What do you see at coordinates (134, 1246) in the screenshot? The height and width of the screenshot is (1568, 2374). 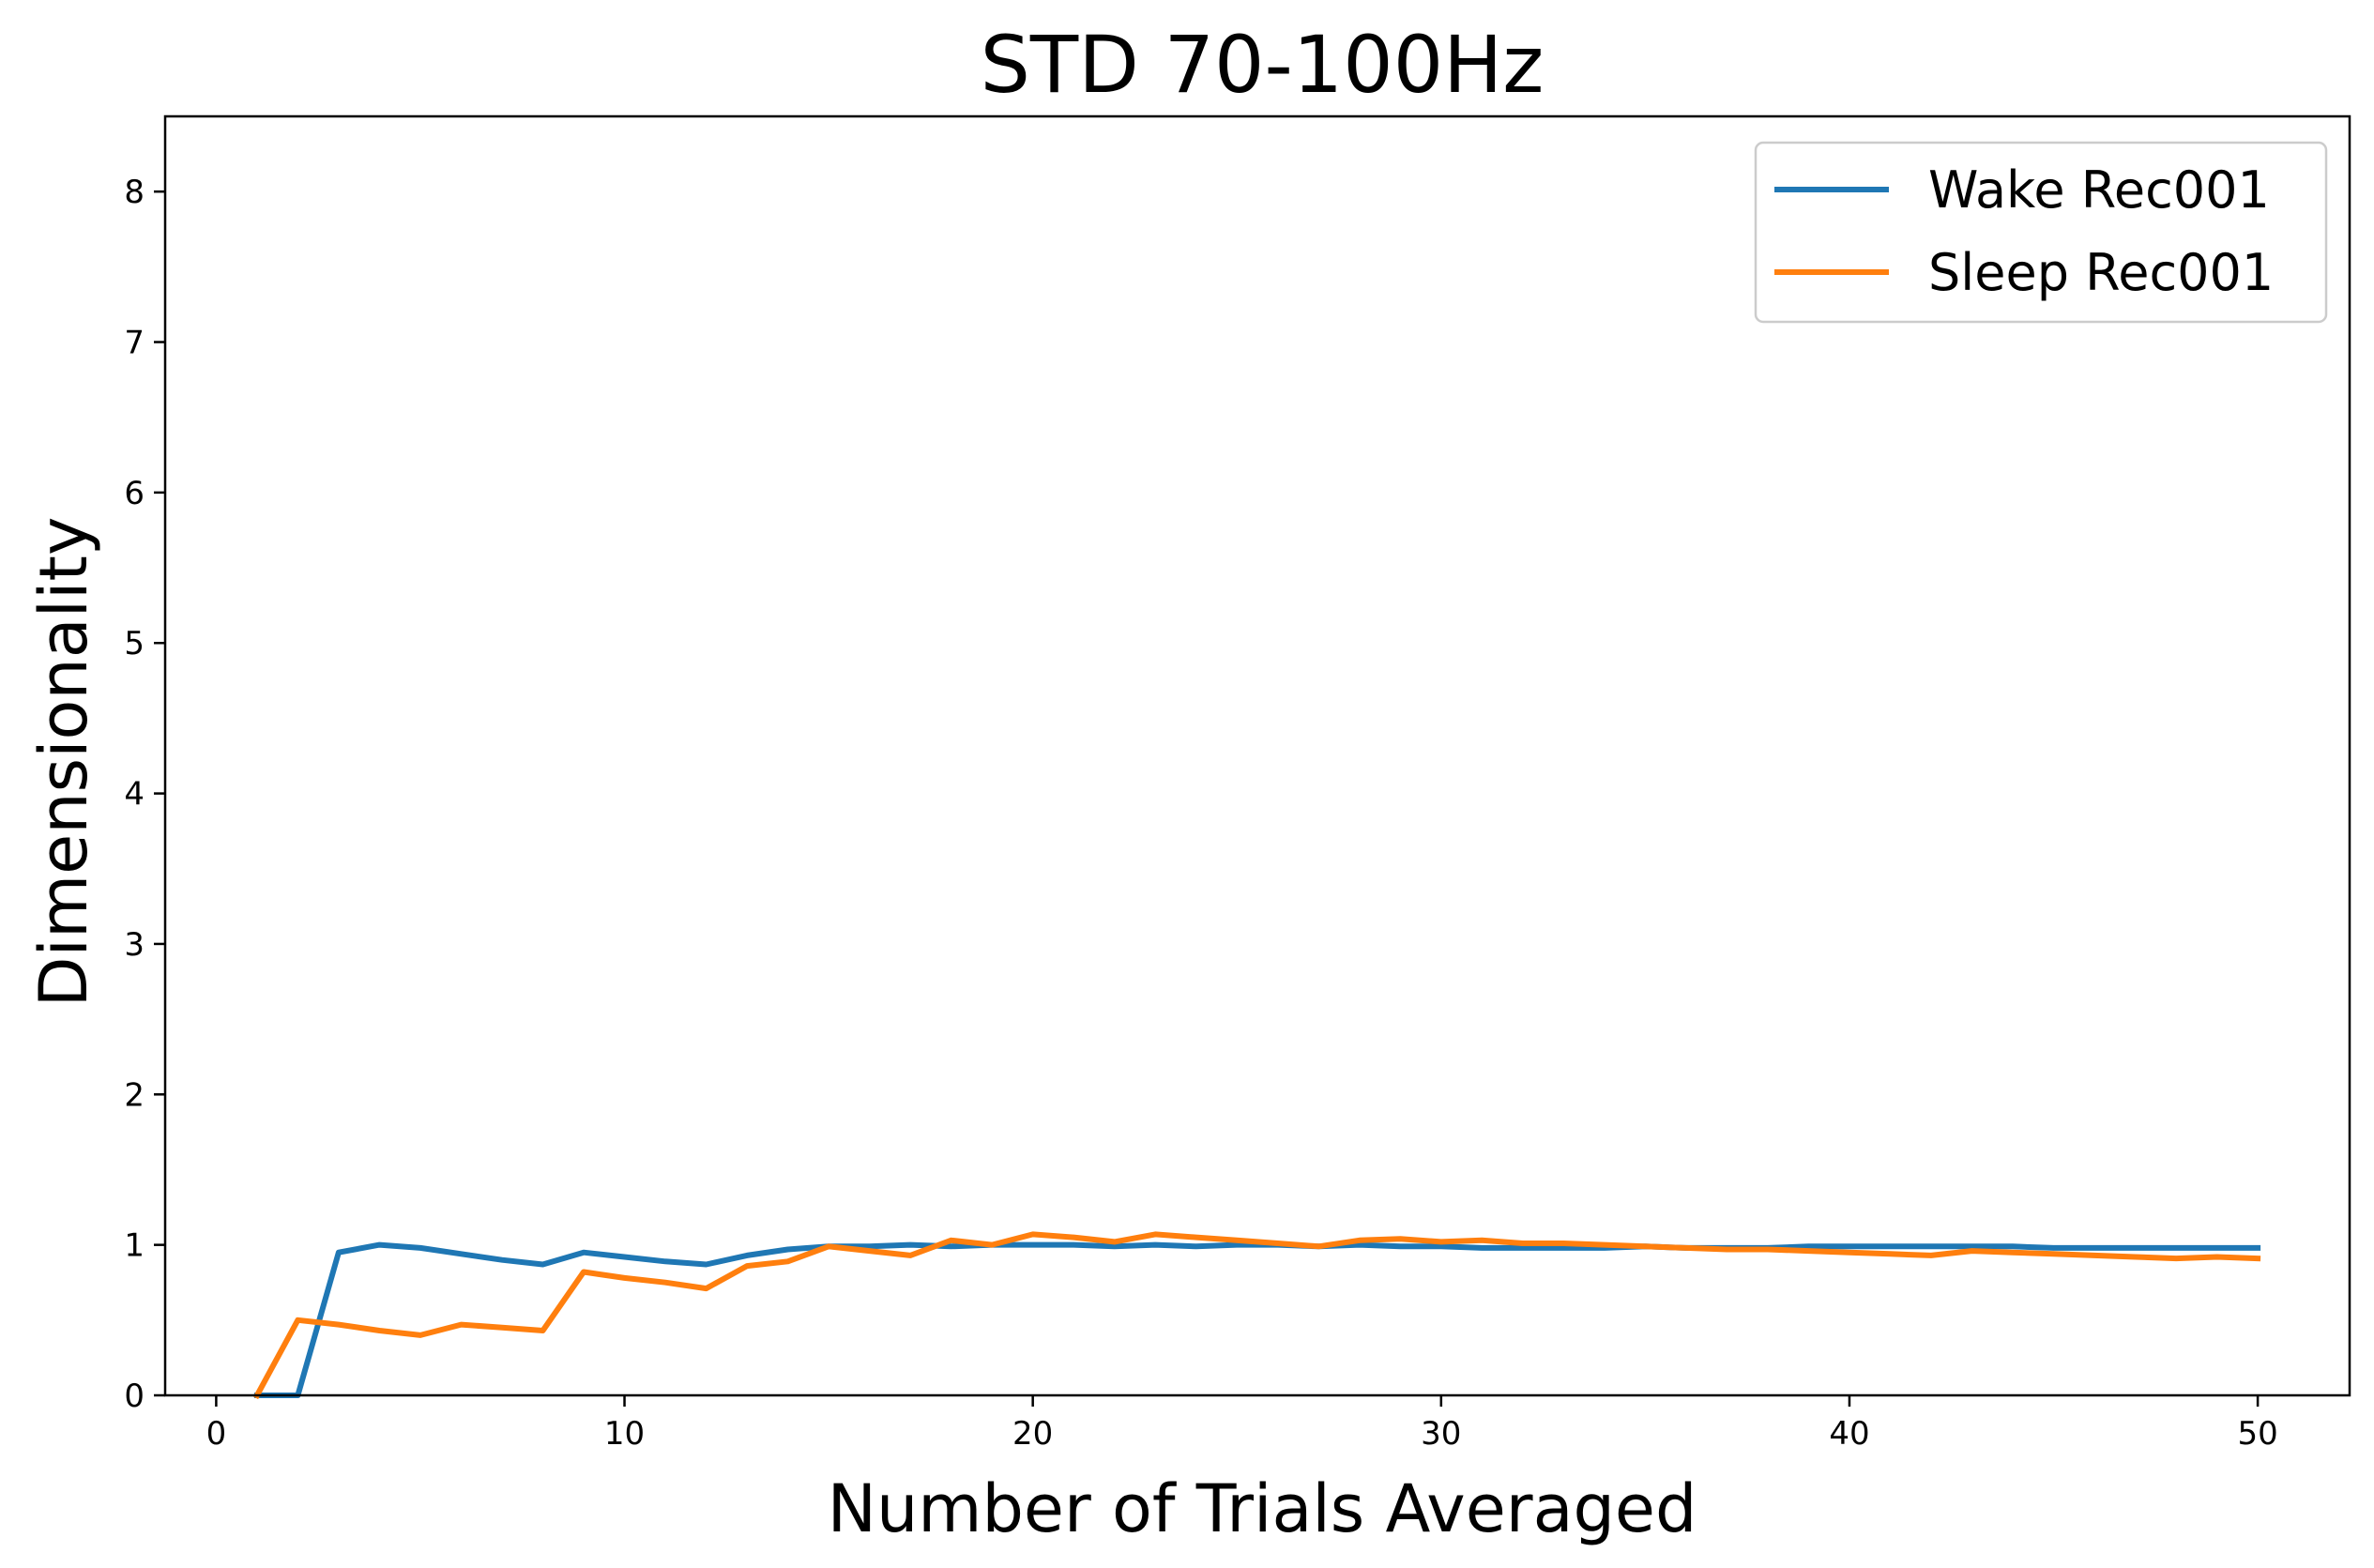 I see `y-tick-label: 1` at bounding box center [134, 1246].